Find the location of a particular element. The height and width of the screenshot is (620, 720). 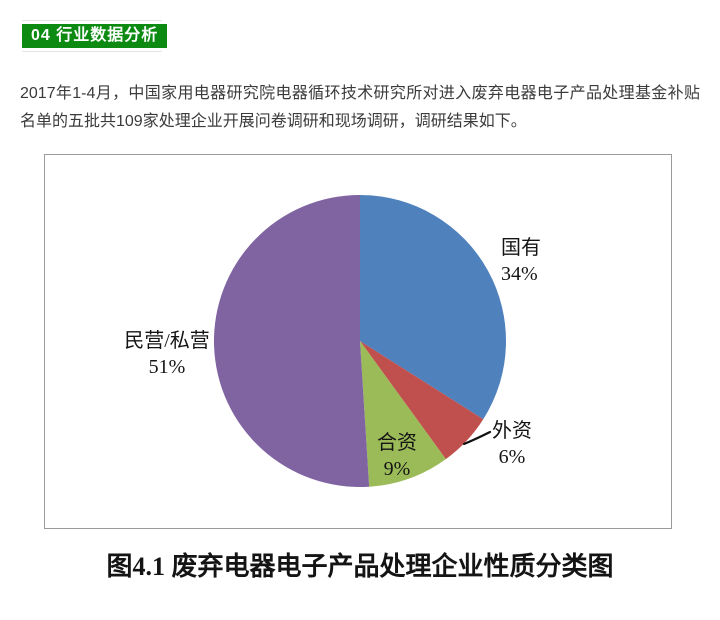

divider-bottom is located at coordinates (92, 51).